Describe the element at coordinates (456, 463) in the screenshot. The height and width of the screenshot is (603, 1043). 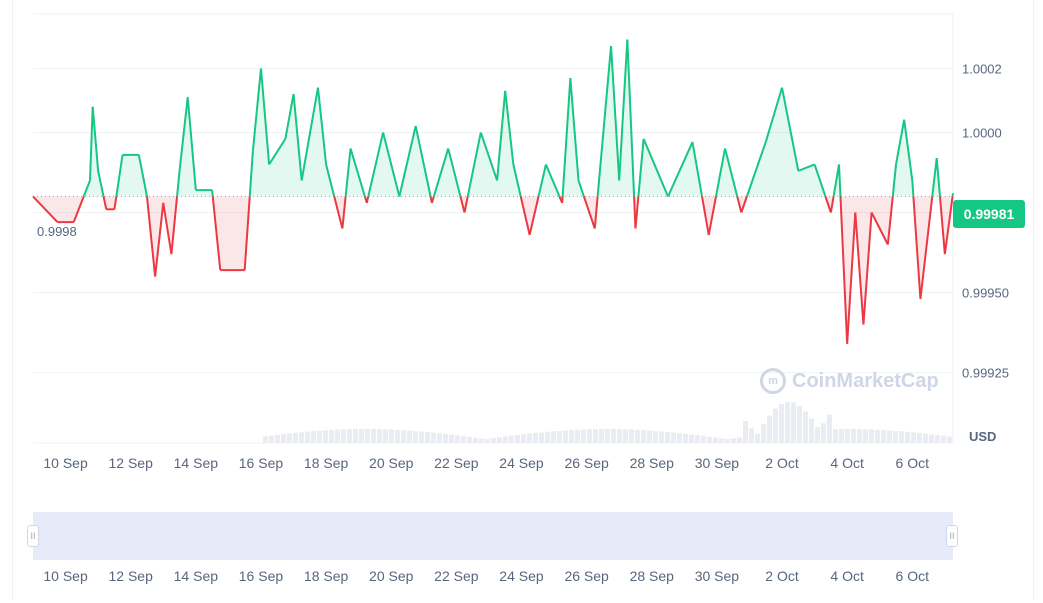
I see `x-tick-label: 22 Sep` at that location.